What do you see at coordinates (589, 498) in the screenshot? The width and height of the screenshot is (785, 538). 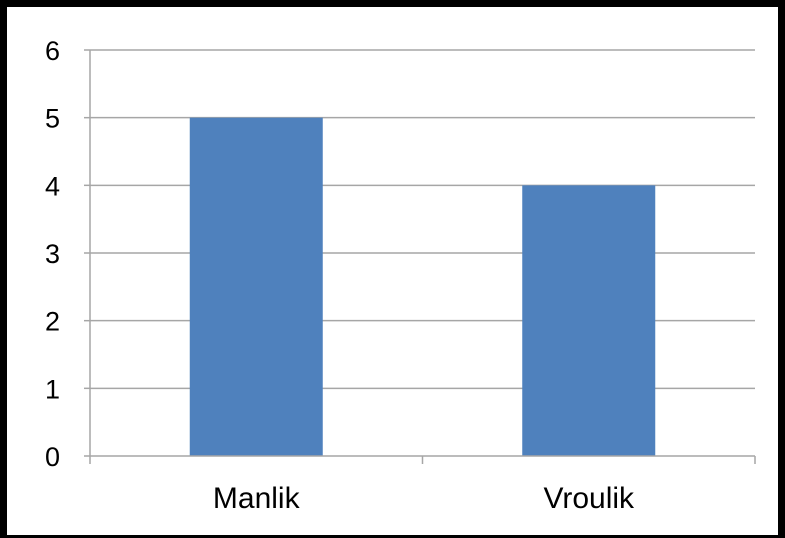 I see `x-category-label: Vroulik` at bounding box center [589, 498].